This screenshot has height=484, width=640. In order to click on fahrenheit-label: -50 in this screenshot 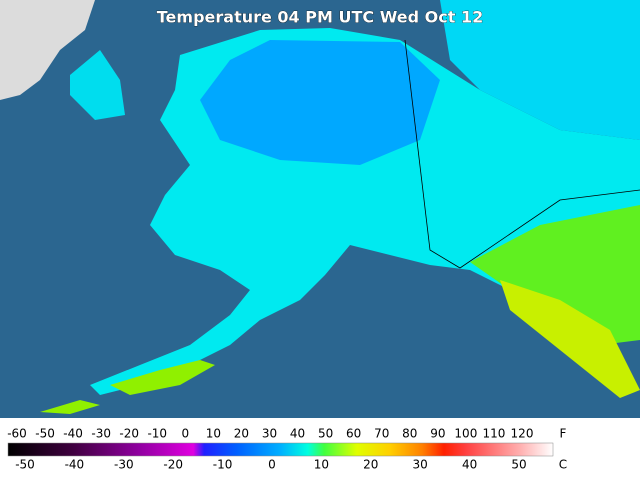, I will do `click(45, 434)`.